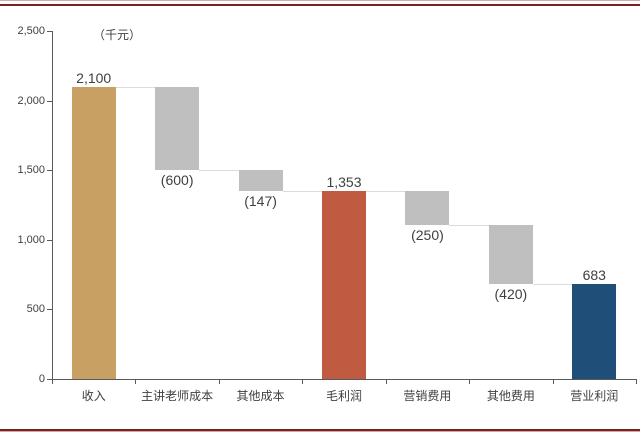  What do you see at coordinates (510, 254) in the screenshot?
I see `bar-other-expense` at bounding box center [510, 254].